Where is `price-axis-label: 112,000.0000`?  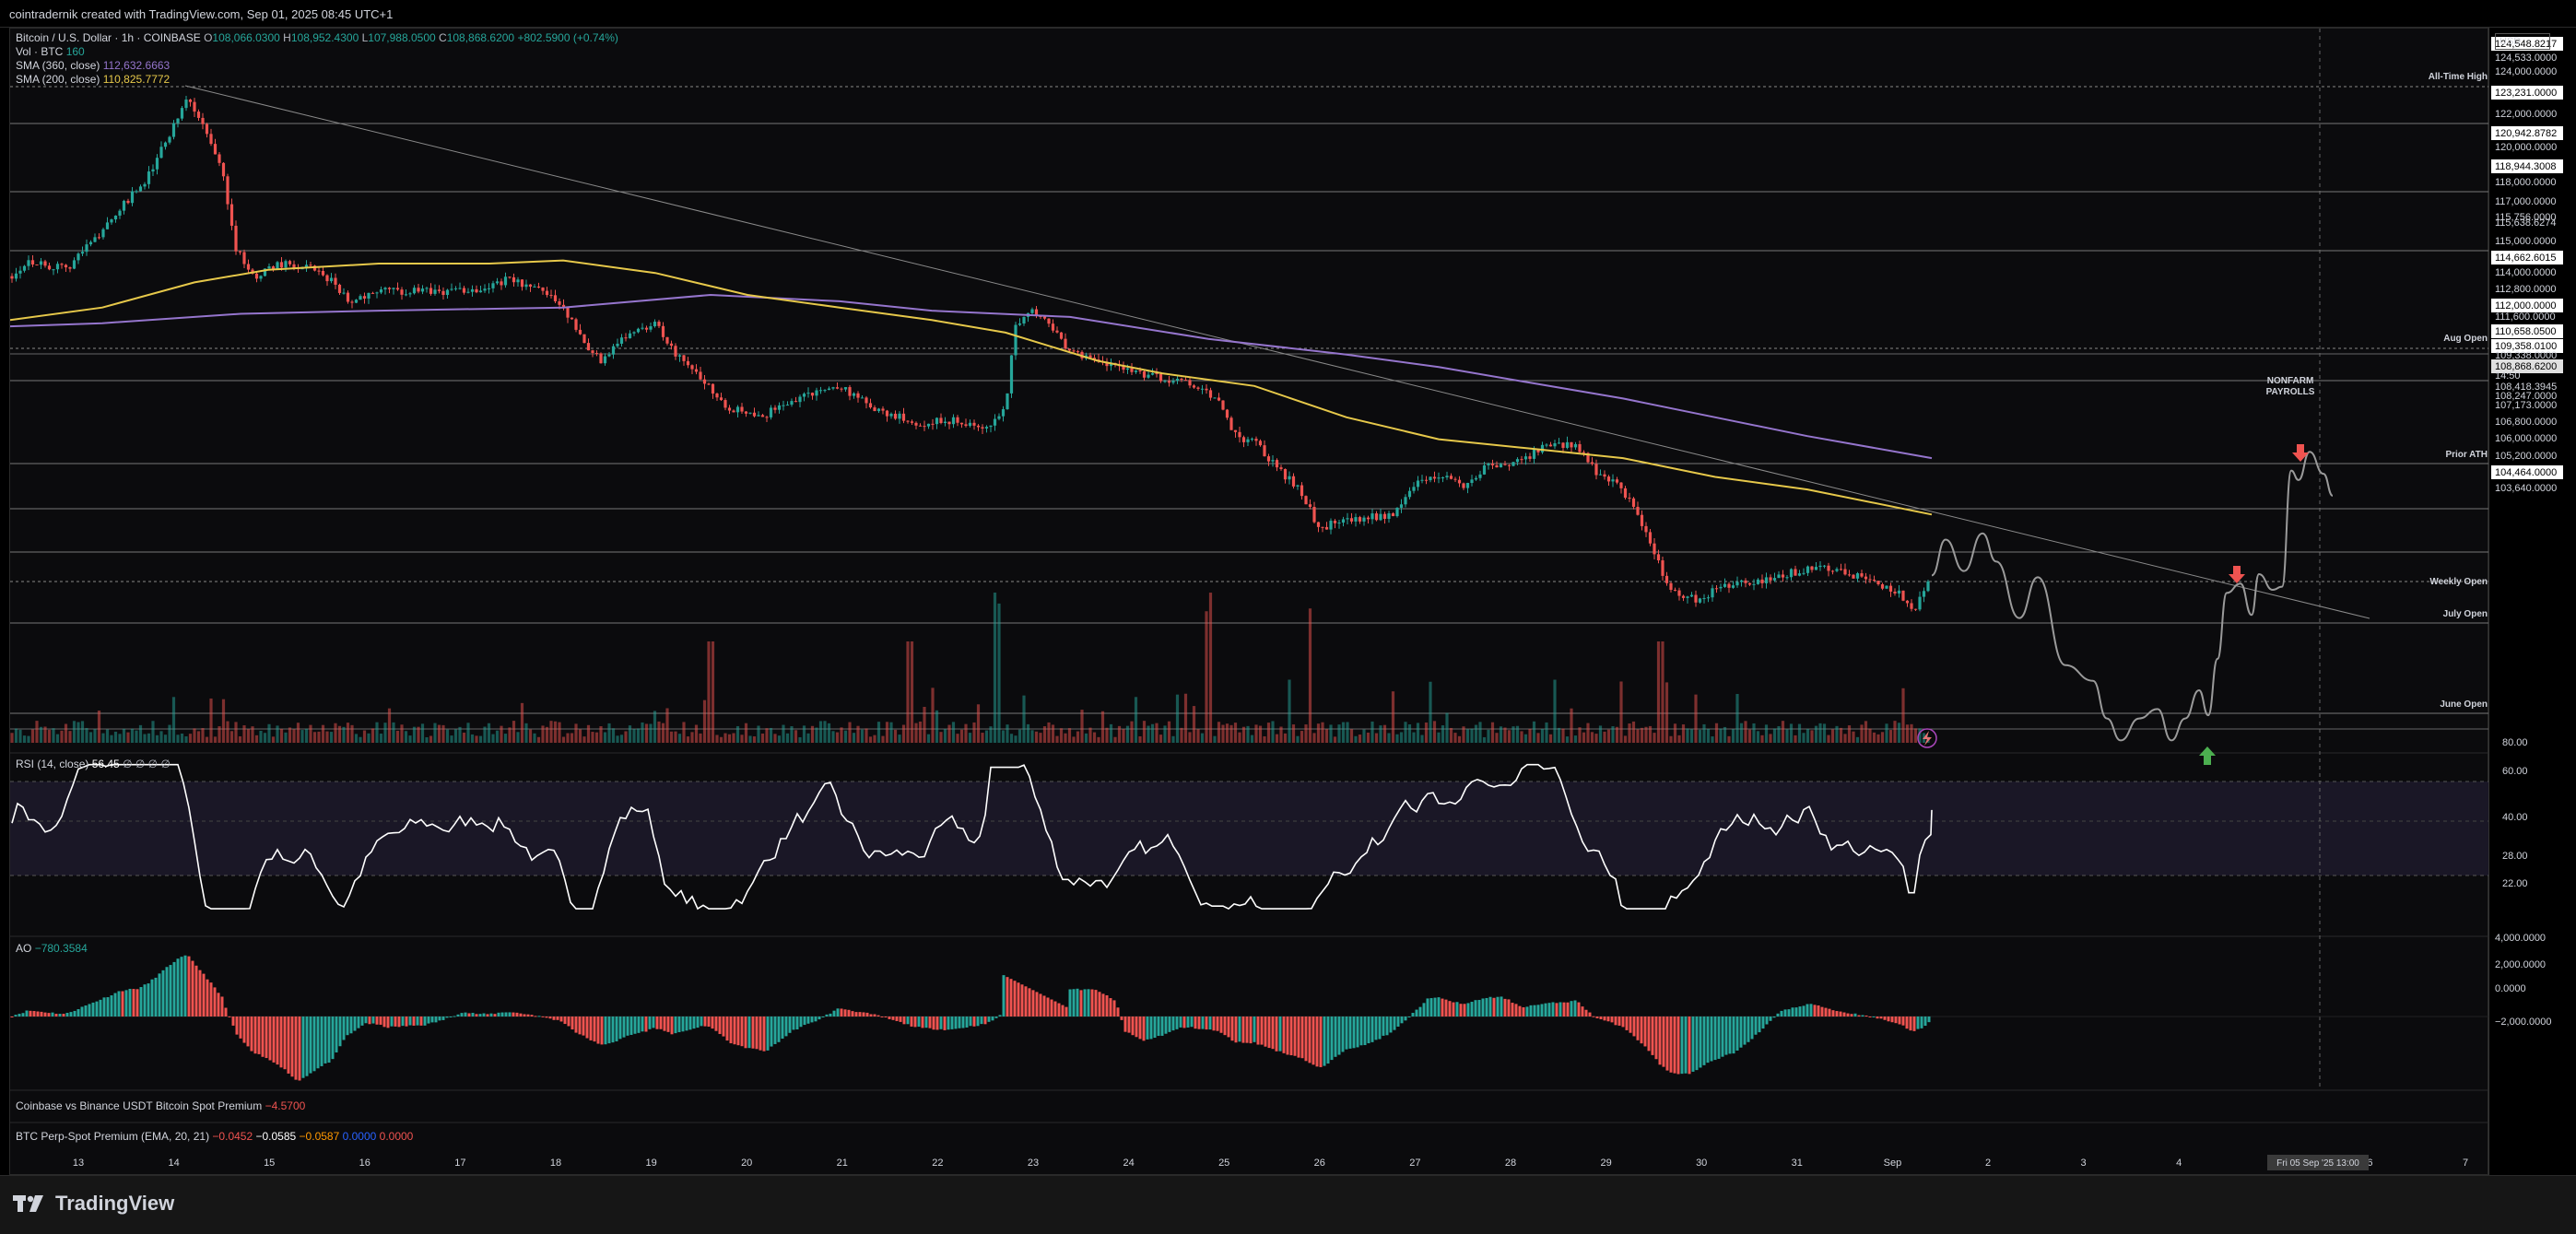 price-axis-label: 112,000.0000 is located at coordinates (2525, 305).